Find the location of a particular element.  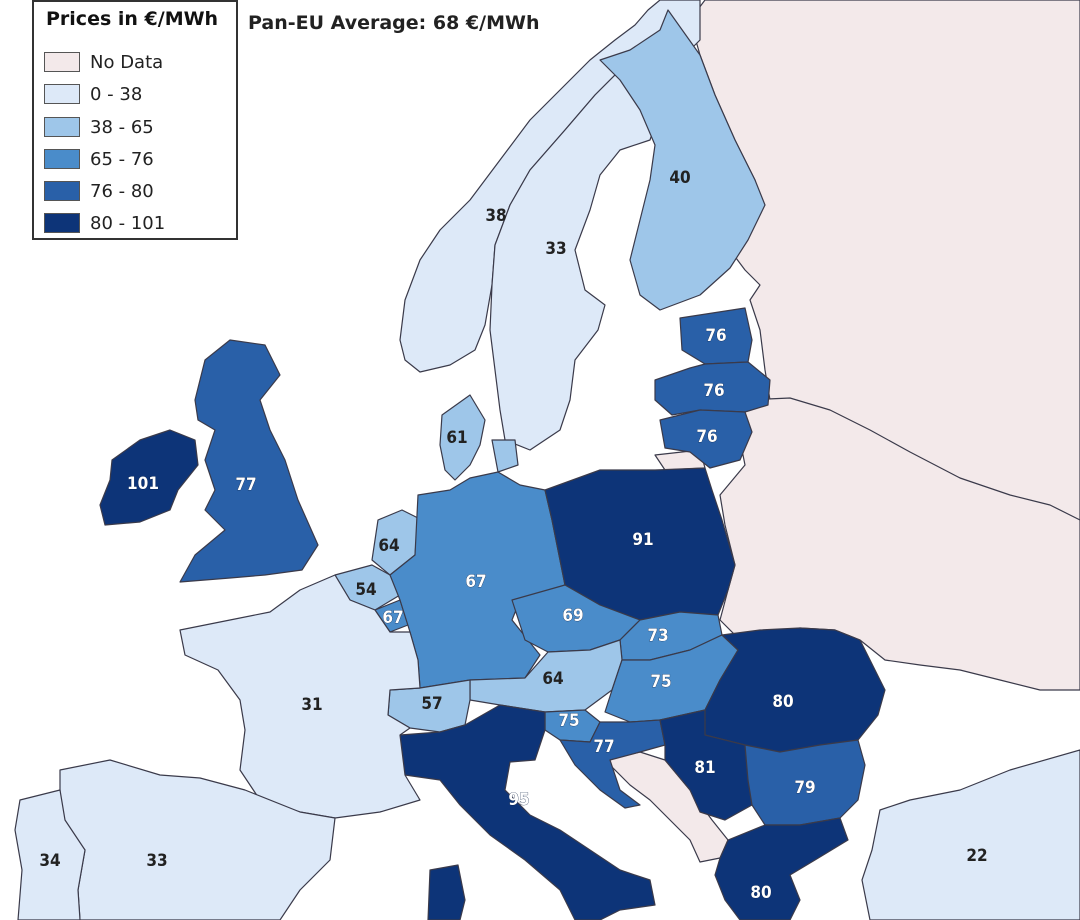

legend-label: 0 - 38 is located at coordinates (116, 94).